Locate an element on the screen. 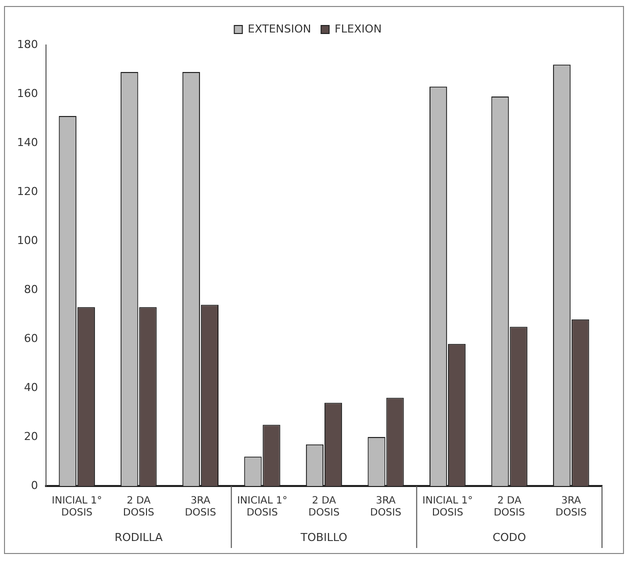  y-tick-label: 100 is located at coordinates (27, 240).